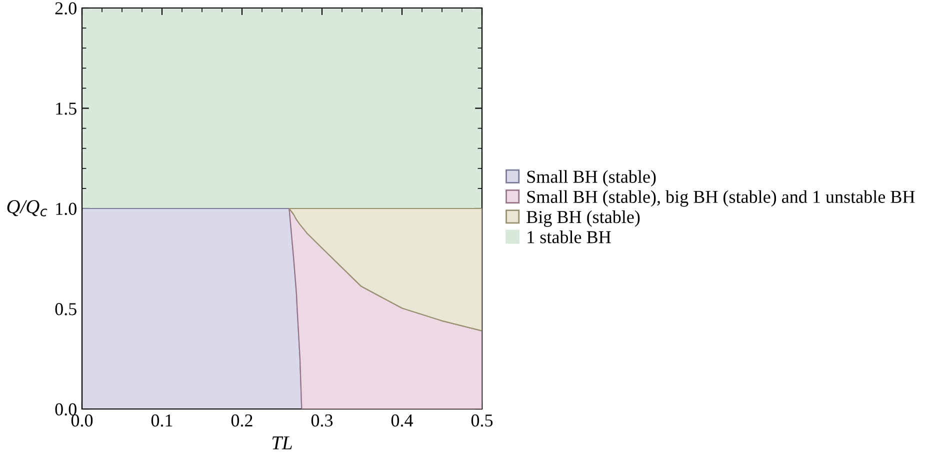  Describe the element at coordinates (402, 420) in the screenshot. I see `x-tick-label: 0.4` at that location.